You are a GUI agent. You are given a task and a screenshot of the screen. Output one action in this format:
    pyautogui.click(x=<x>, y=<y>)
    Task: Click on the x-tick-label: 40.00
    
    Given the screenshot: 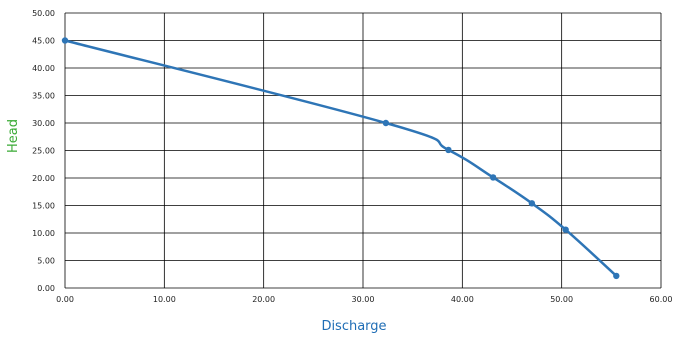 What is the action you would take?
    pyautogui.click(x=462, y=299)
    